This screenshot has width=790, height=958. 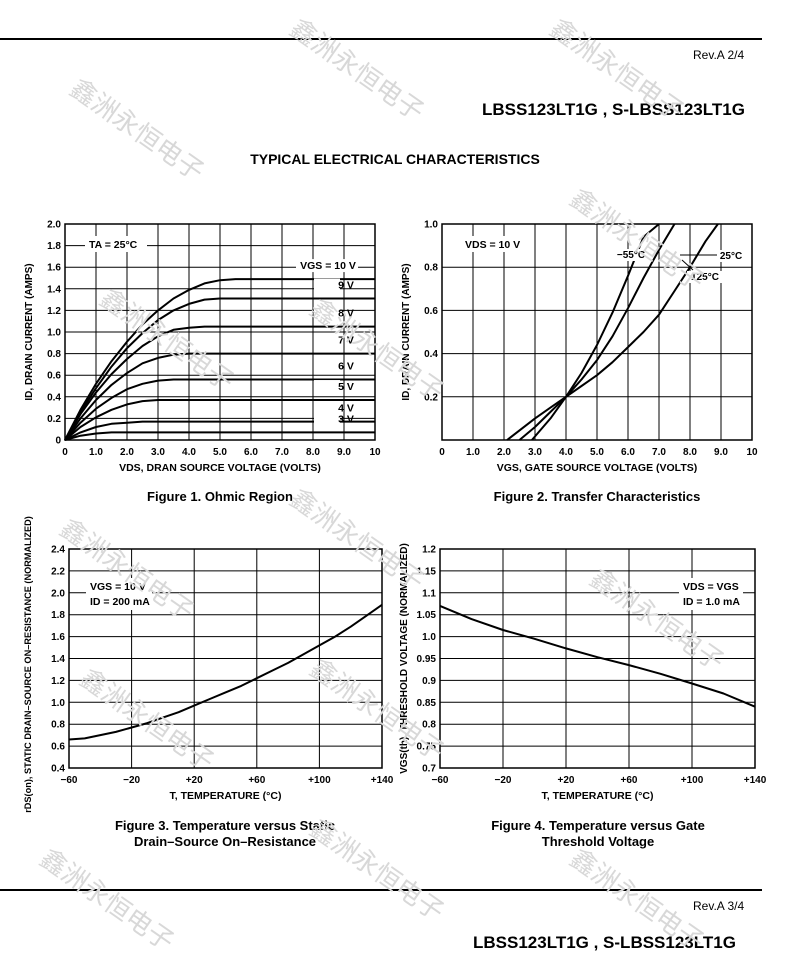 What do you see at coordinates (427, 659) in the screenshot?
I see `y-tick-label: 0.95` at bounding box center [427, 659].